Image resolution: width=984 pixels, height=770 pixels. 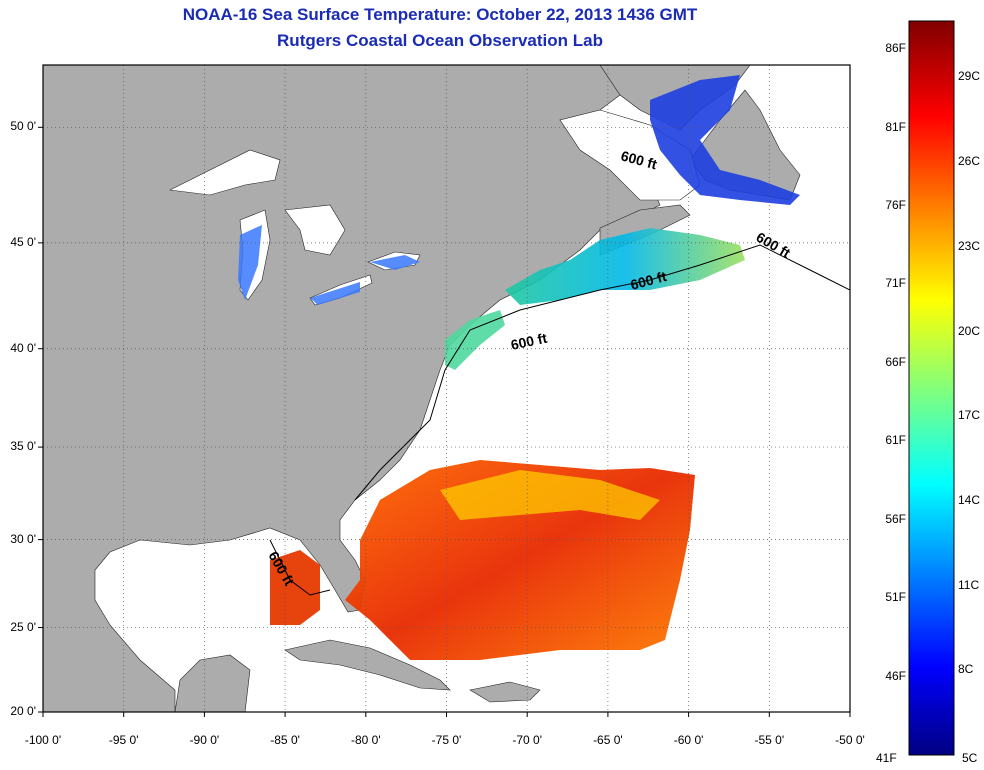 I want to click on sst-cool-gulf-maine, so click(x=625, y=266).